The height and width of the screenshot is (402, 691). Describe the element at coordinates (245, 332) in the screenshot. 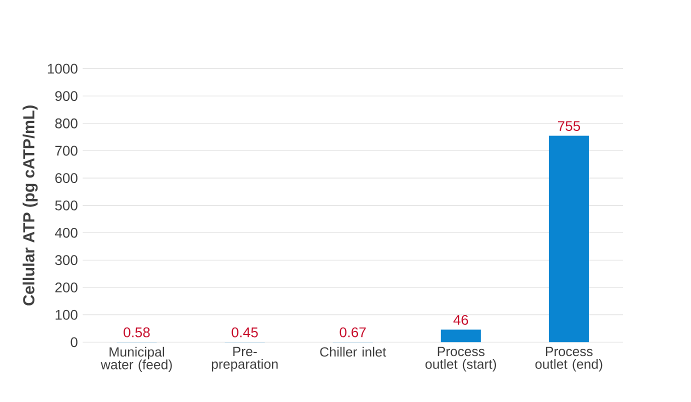

I see `data-label: 0.45` at that location.